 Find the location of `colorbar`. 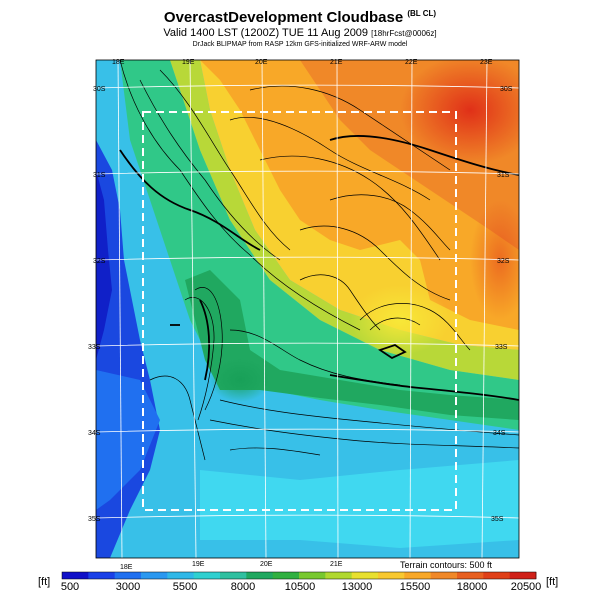

colorbar is located at coordinates (299, 575).